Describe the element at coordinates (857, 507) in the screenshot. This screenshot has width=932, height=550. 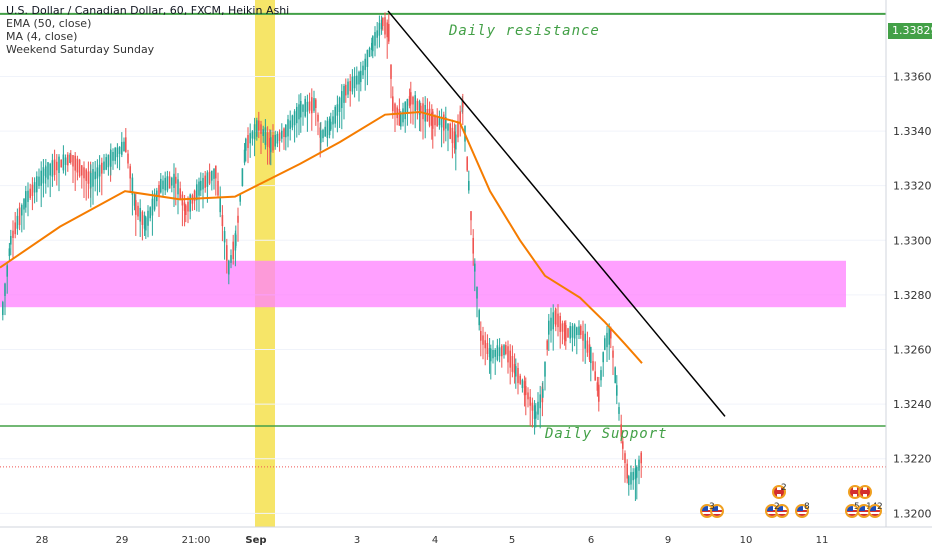
I see `event-count-badge: 5` at that location.